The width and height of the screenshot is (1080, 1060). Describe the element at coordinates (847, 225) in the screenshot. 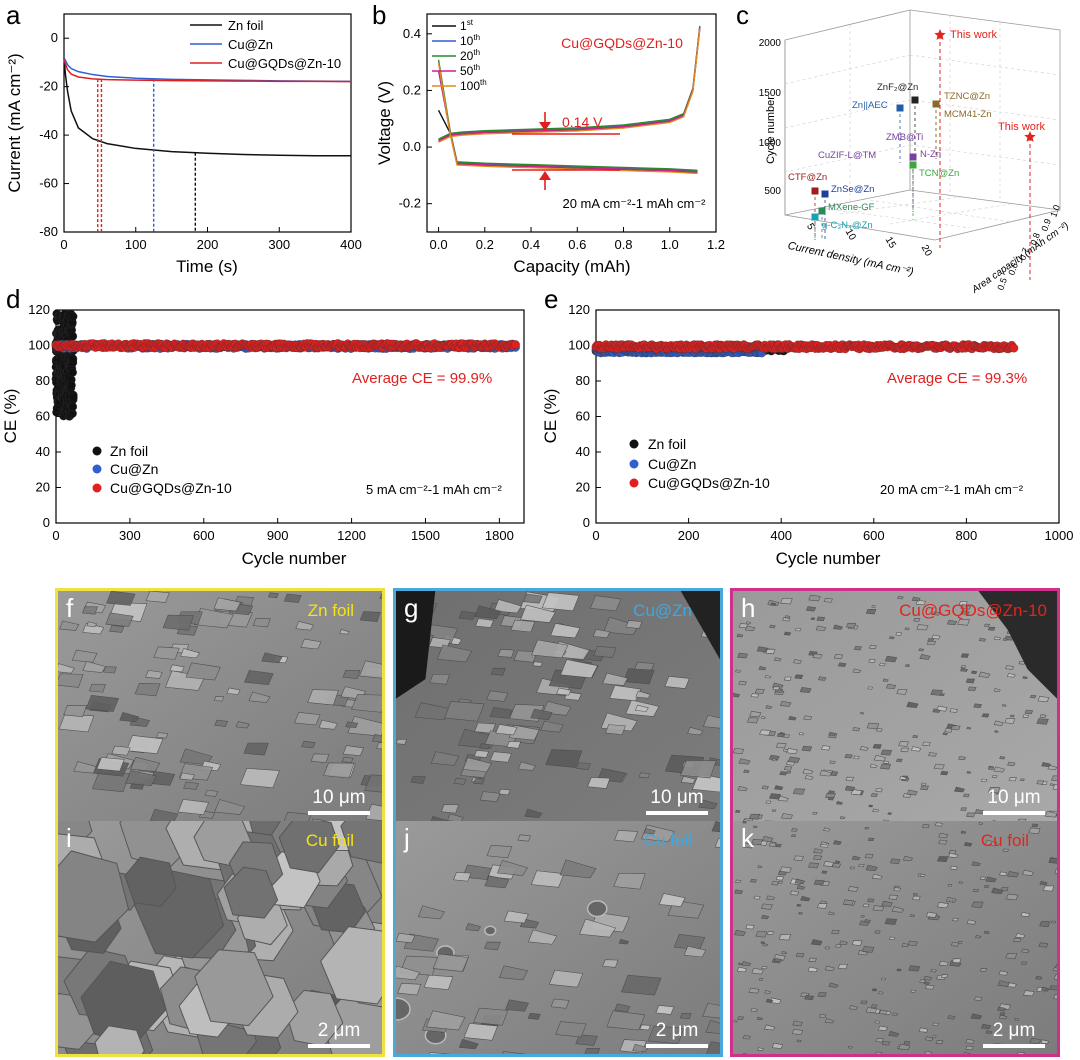

I see `point-label: g-C₃N₄@Zn` at that location.